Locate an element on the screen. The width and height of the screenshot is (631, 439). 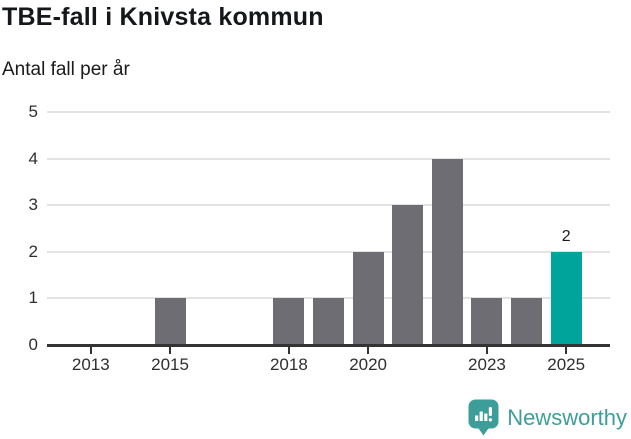
x-tick-label-2020: 2020 is located at coordinates (368, 364).